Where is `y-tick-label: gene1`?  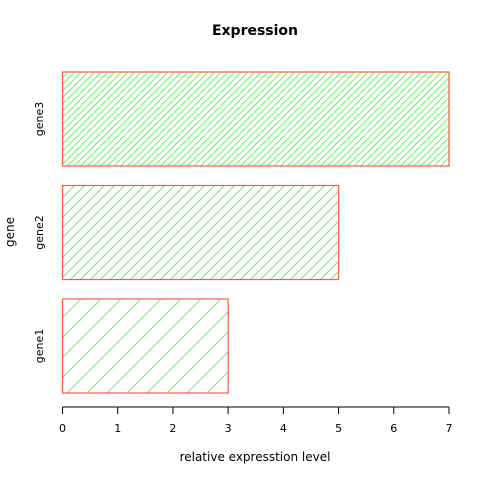 y-tick-label: gene1 is located at coordinates (39, 346).